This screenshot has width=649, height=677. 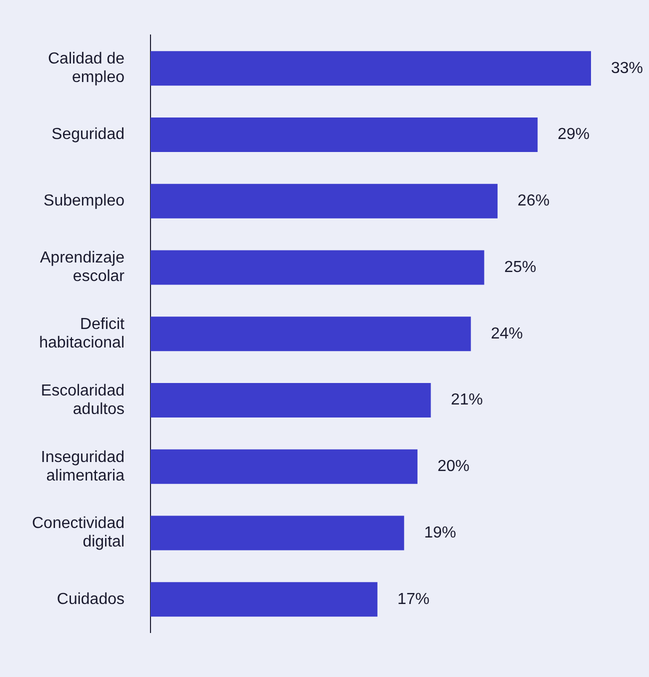 I want to click on data-label: 29%, so click(x=574, y=135).